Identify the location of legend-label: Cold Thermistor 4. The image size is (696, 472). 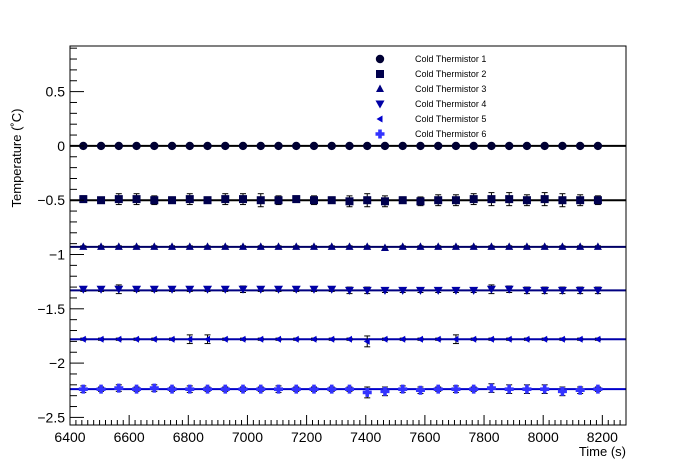
(450, 104).